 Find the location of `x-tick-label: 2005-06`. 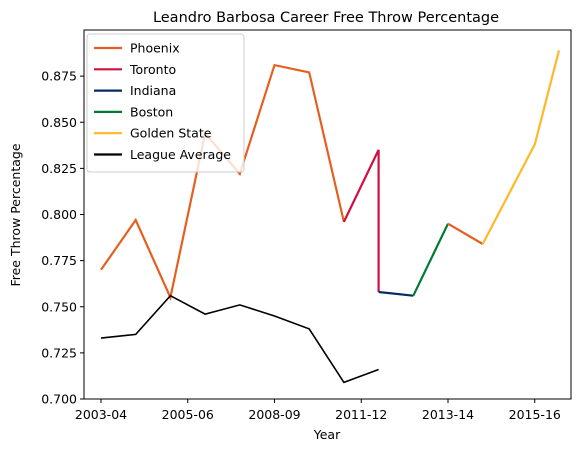

x-tick-label: 2005-06 is located at coordinates (188, 414).